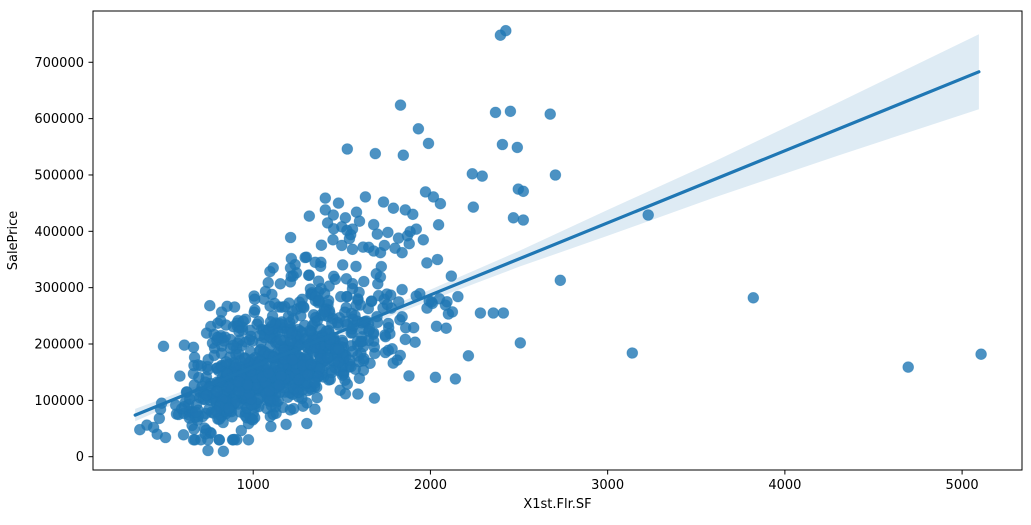 Image resolution: width=1031 pixels, height=525 pixels. I want to click on y-axis-label: SalePrice, so click(13, 241).